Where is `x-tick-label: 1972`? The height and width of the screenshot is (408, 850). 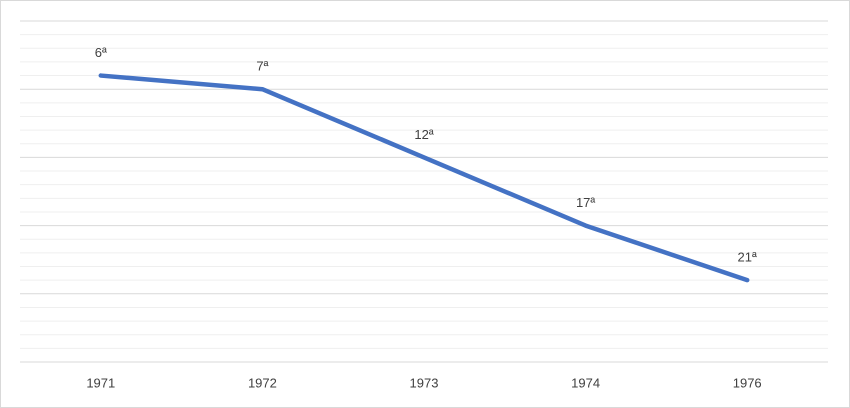
x-tick-label: 1972 is located at coordinates (262, 382).